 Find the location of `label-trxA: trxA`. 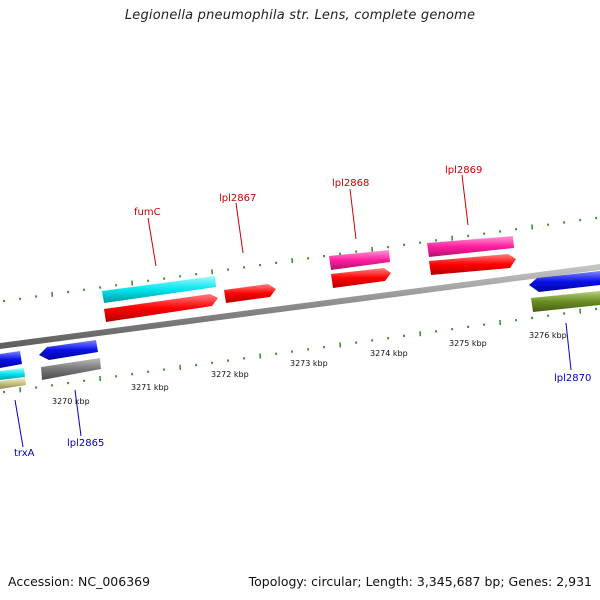

label-trxA: trxA is located at coordinates (24, 453).